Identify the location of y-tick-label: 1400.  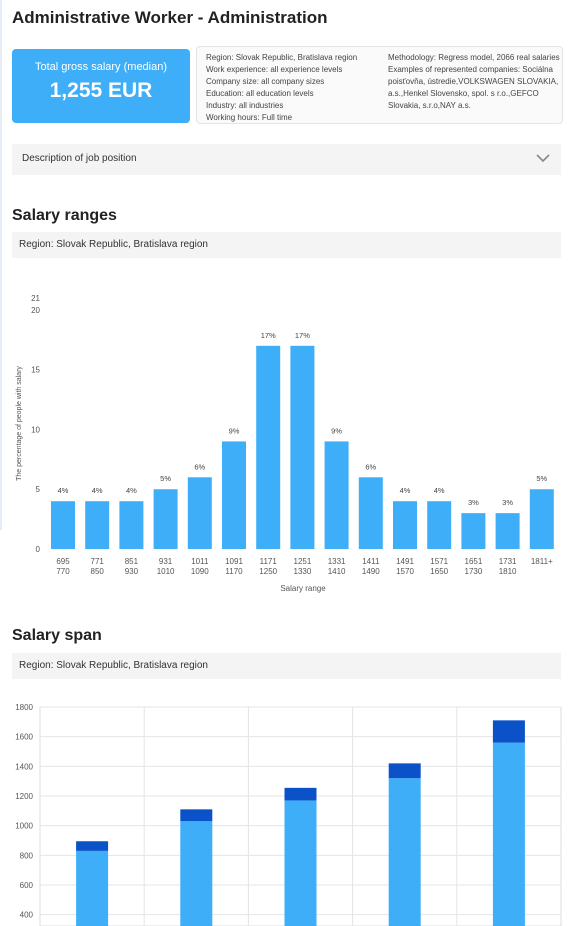
(24, 766).